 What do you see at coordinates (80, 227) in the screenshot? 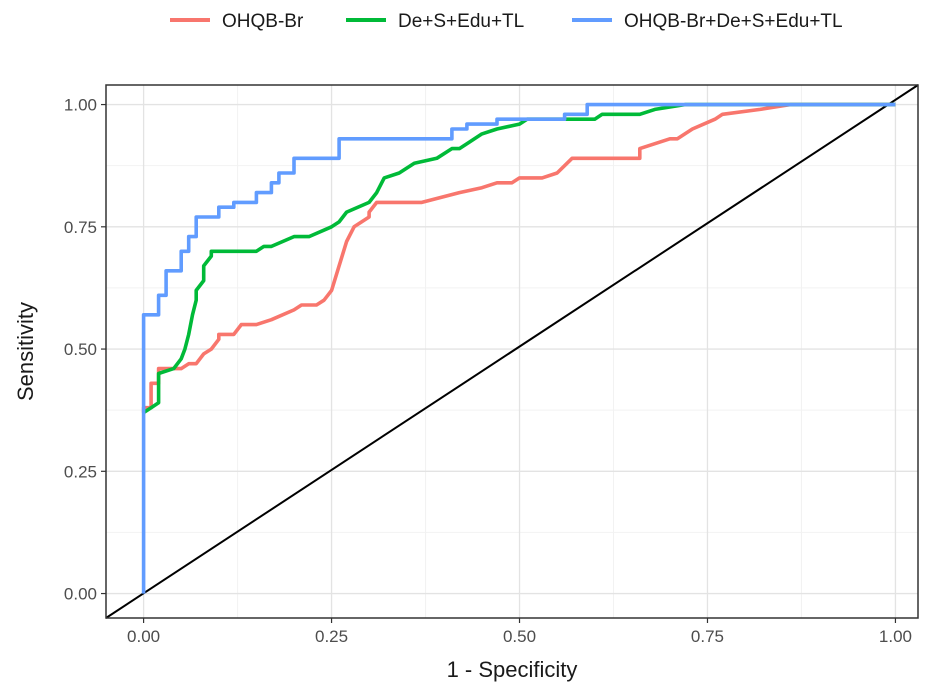
I see `y-tick-label: 0.75` at bounding box center [80, 227].